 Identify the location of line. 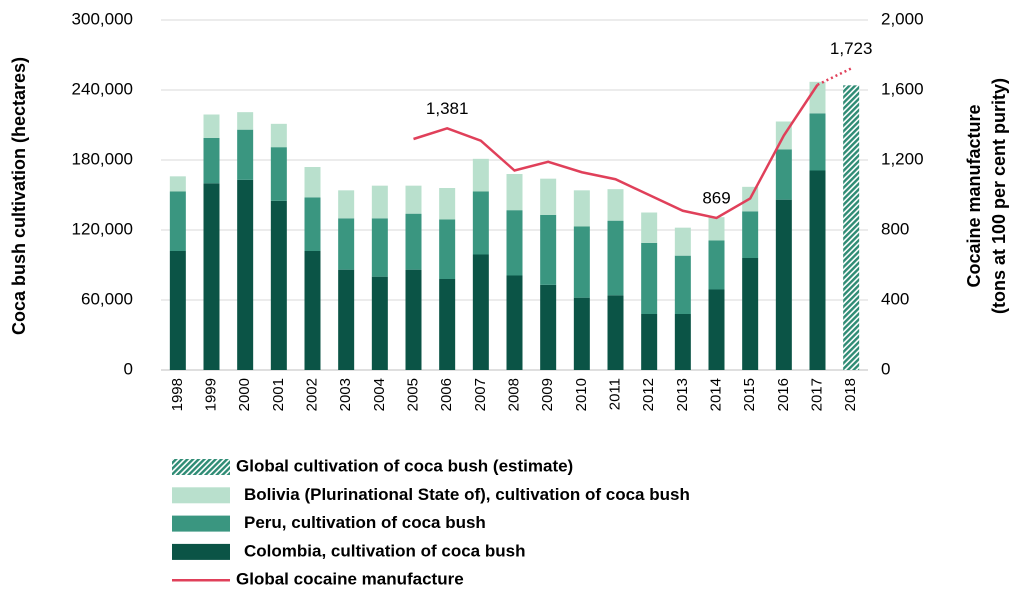
(616, 152).